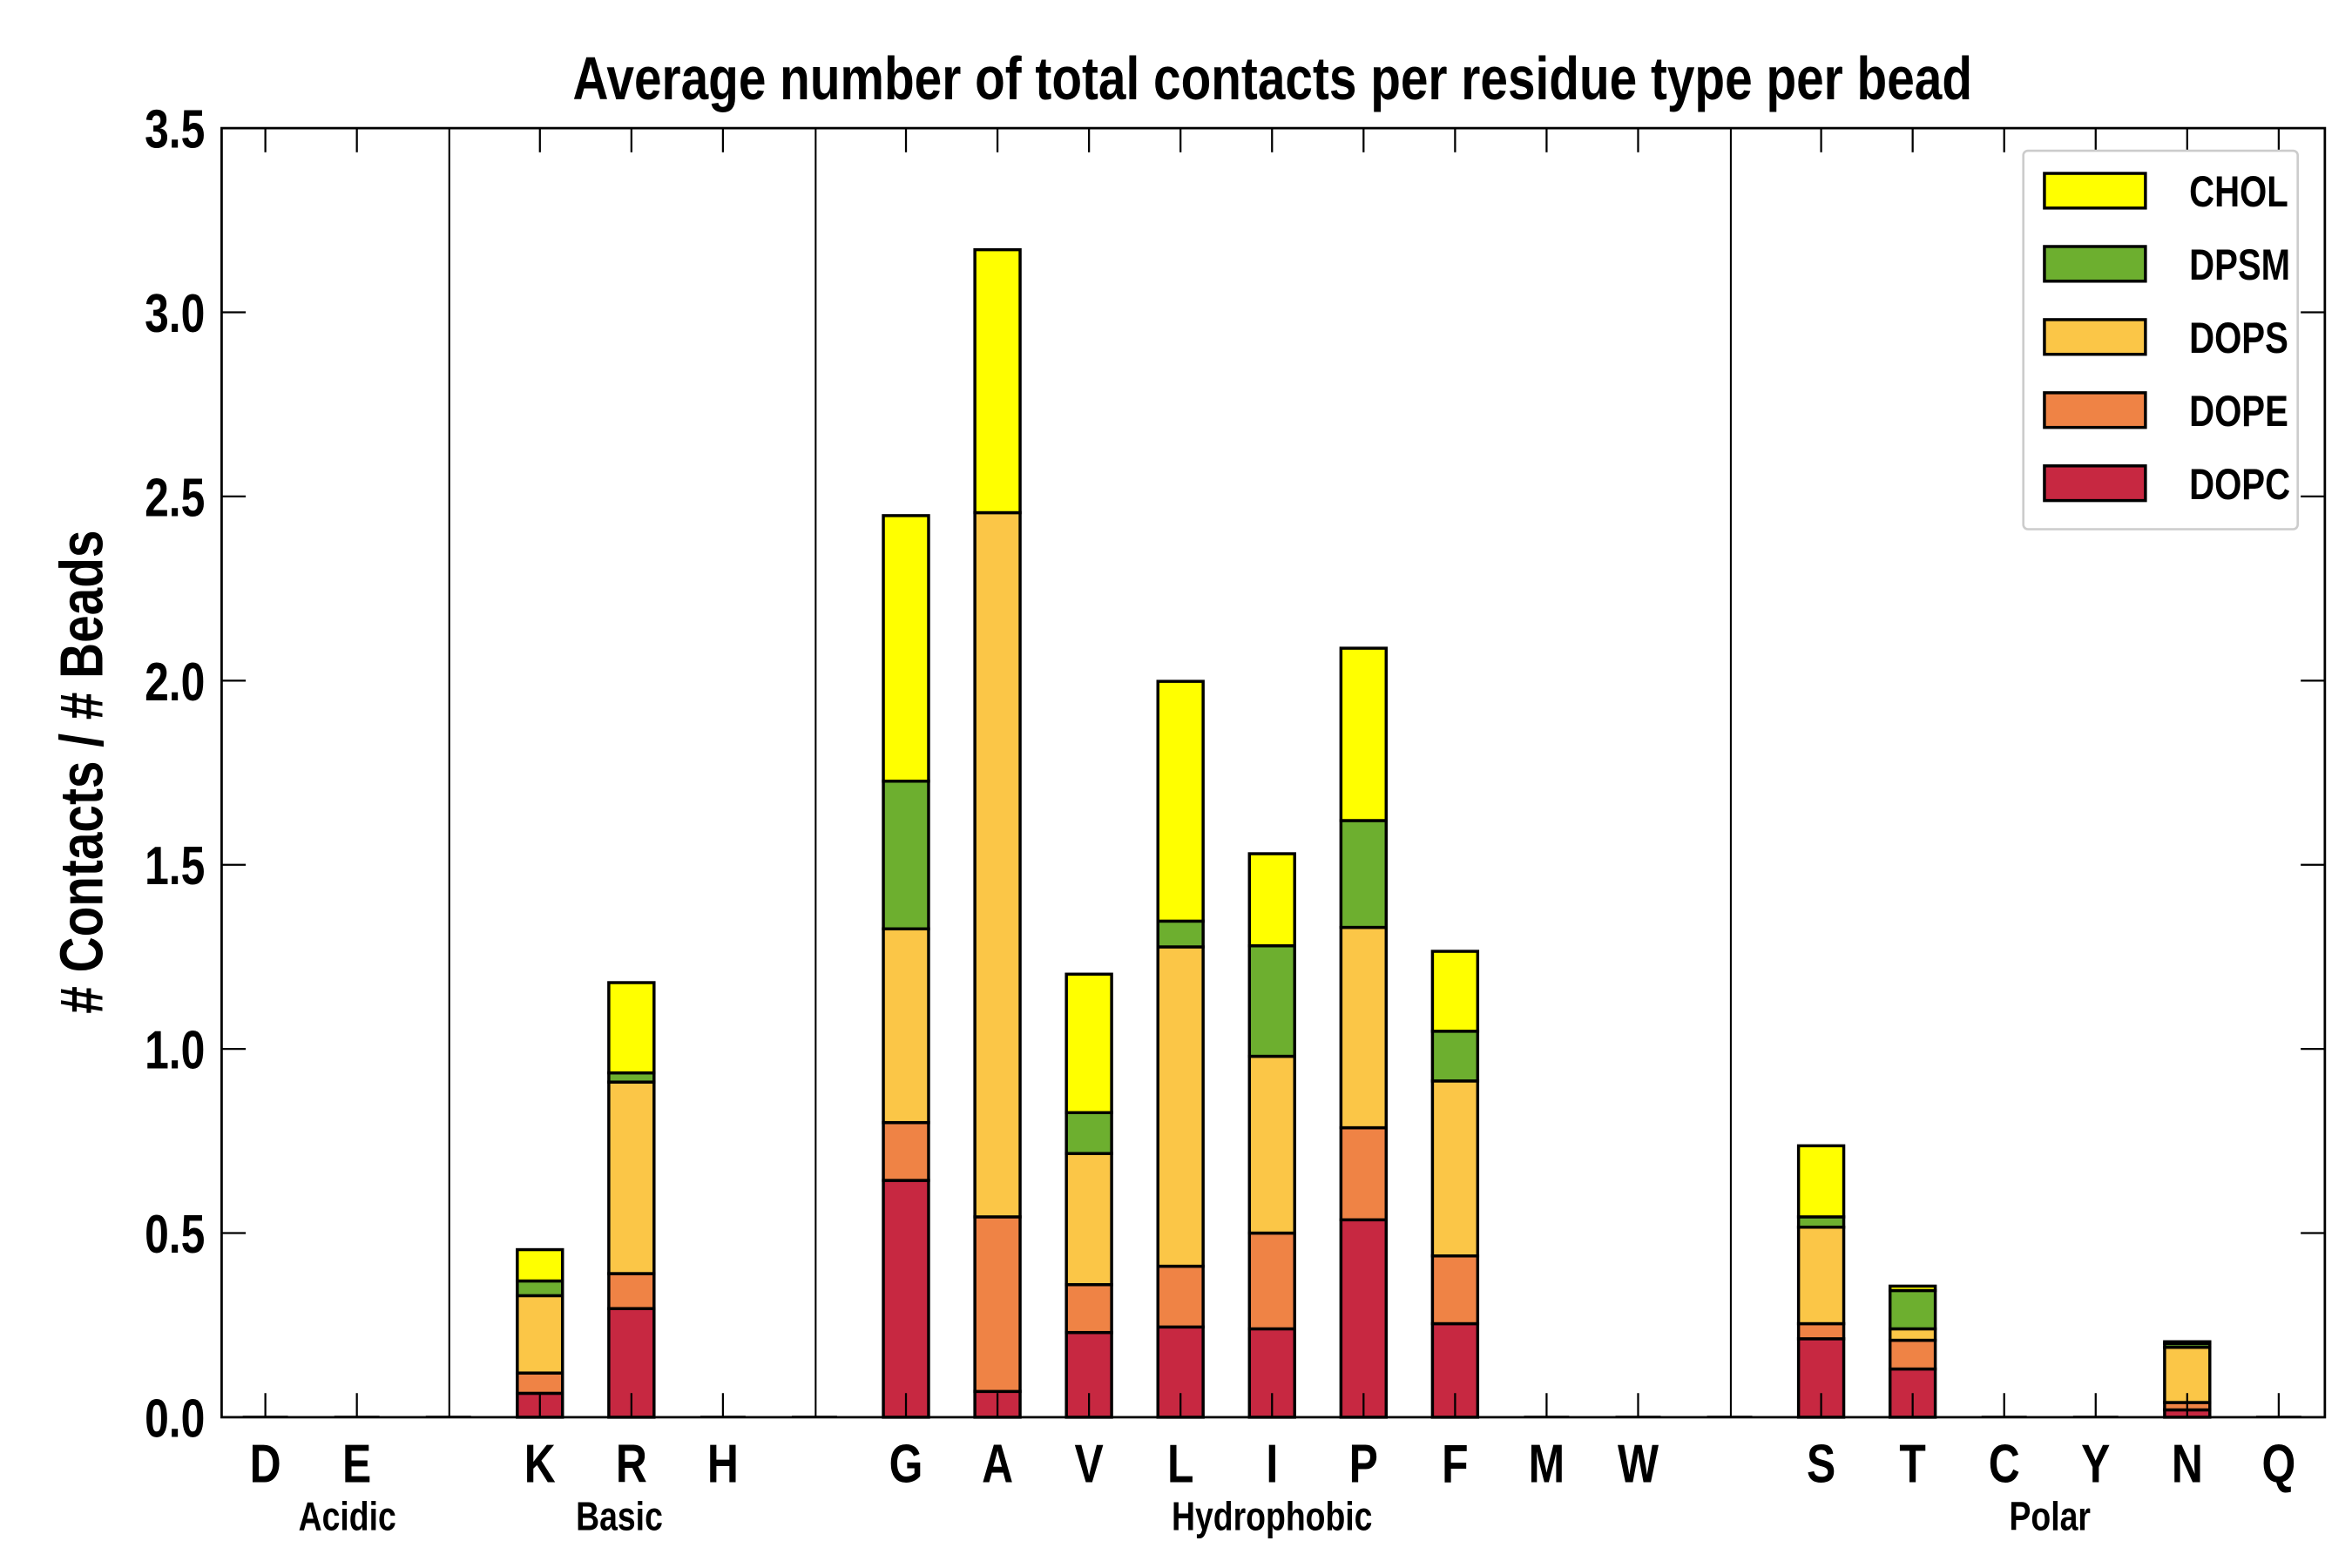  What do you see at coordinates (265, 1463) in the screenshot?
I see `x-tick-label-D: D` at bounding box center [265, 1463].